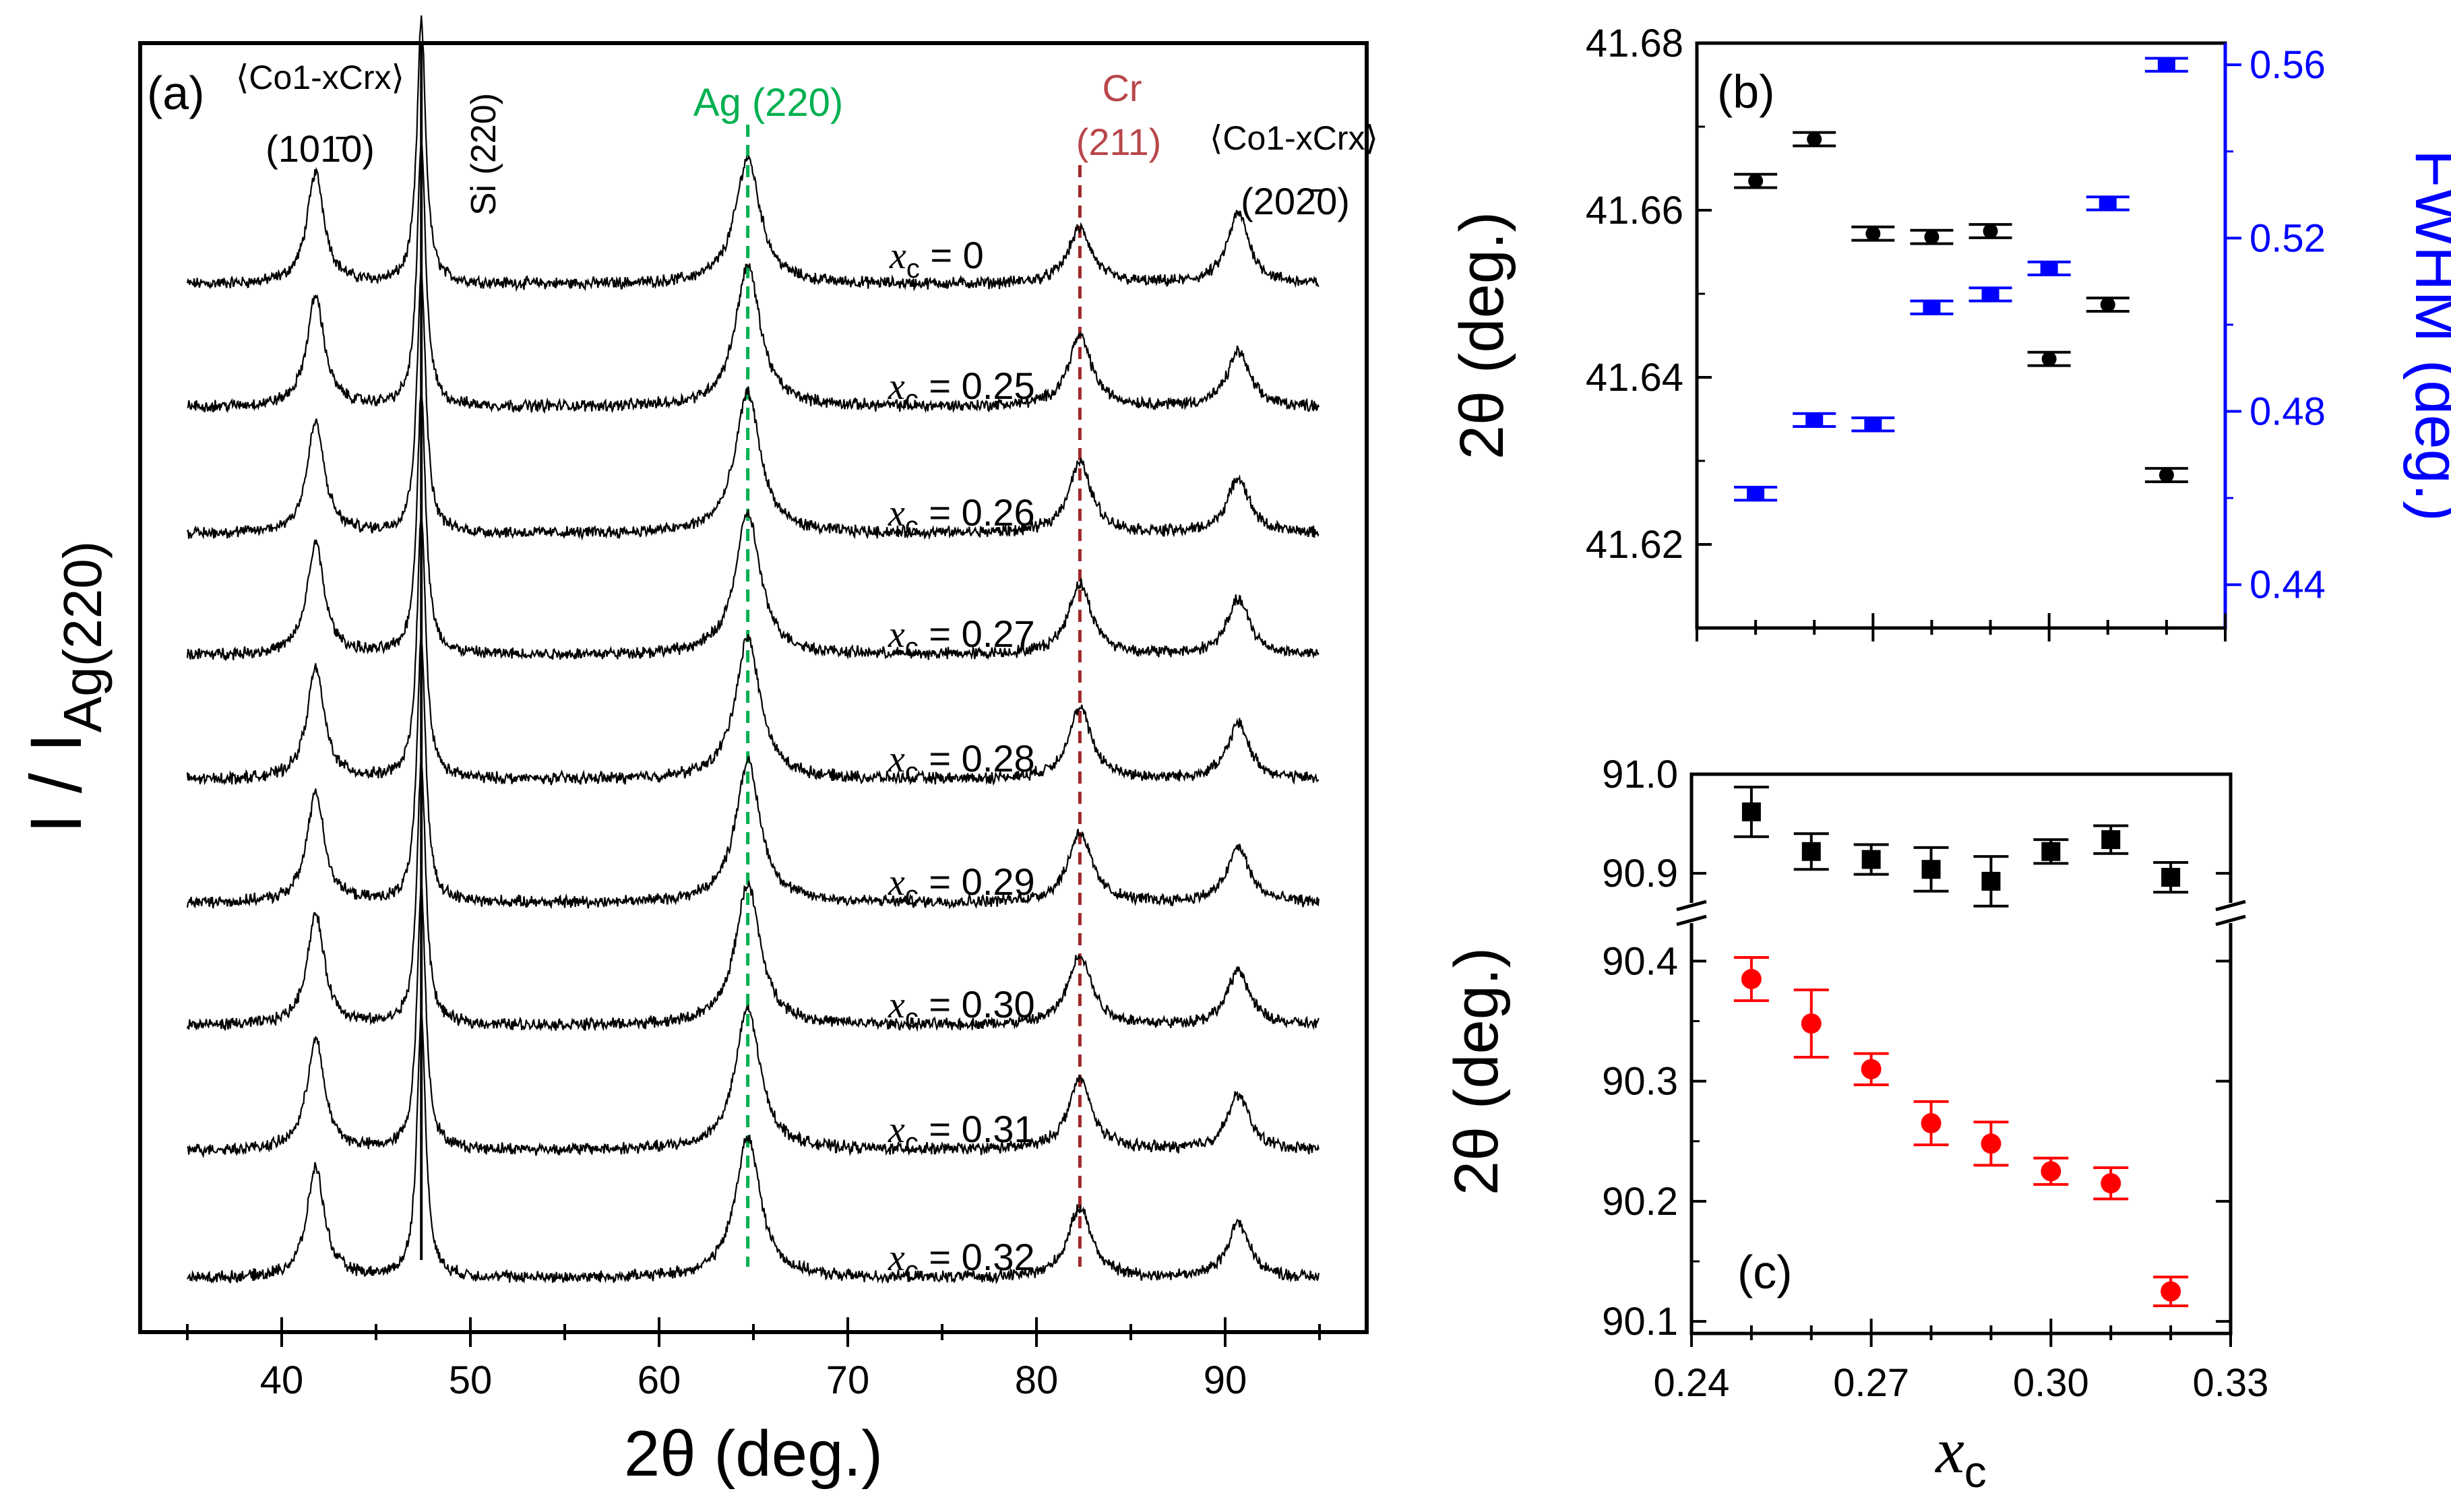 Image resolution: width=2451 pixels, height=1512 pixels. Describe the element at coordinates (1961, 1053) in the screenshot. I see `panel-c-frame` at that location.